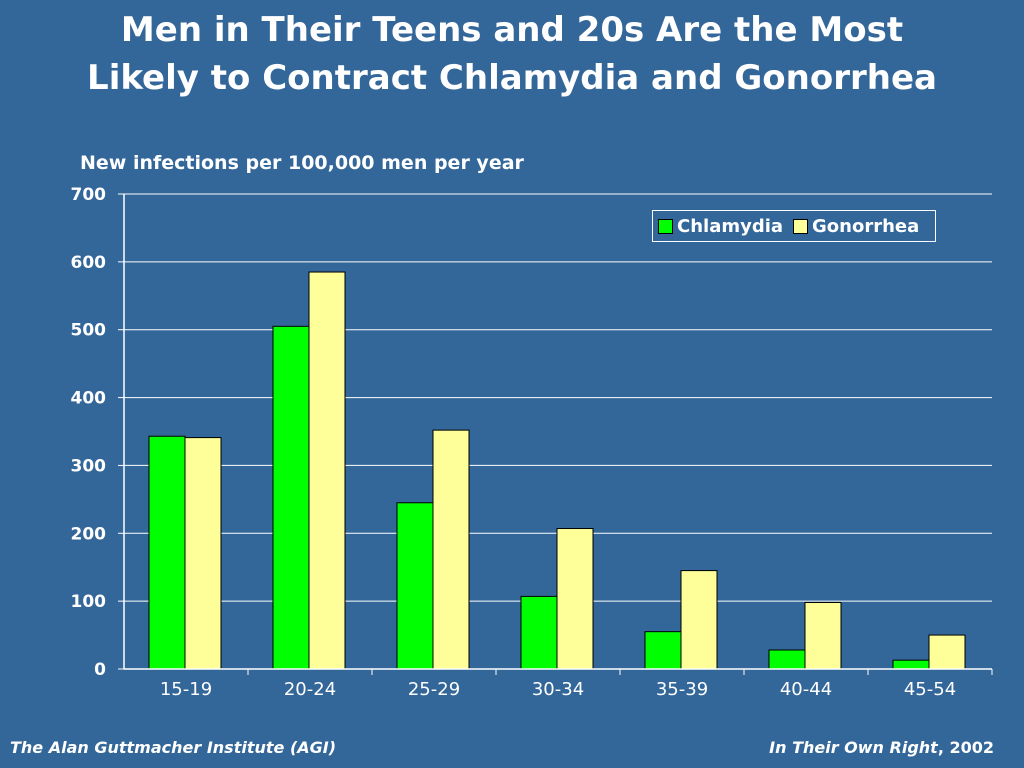 The width and height of the screenshot is (1024, 768). Describe the element at coordinates (89, 195) in the screenshot. I see `y-tick-label: 700` at that location.